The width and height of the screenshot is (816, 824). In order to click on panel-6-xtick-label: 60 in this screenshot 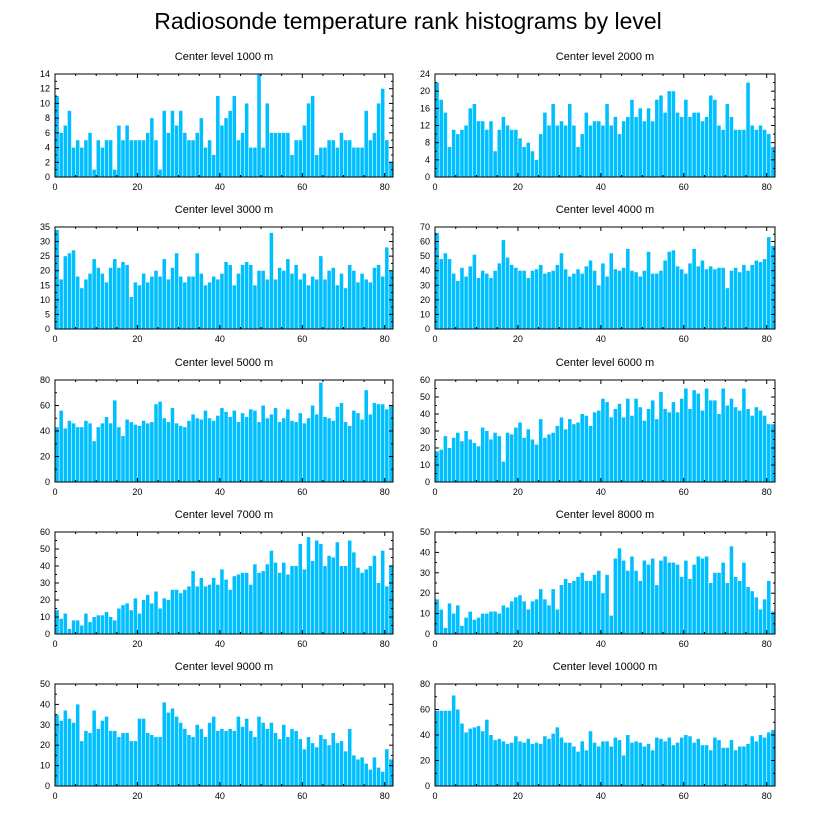, I will do `click(684, 492)`.